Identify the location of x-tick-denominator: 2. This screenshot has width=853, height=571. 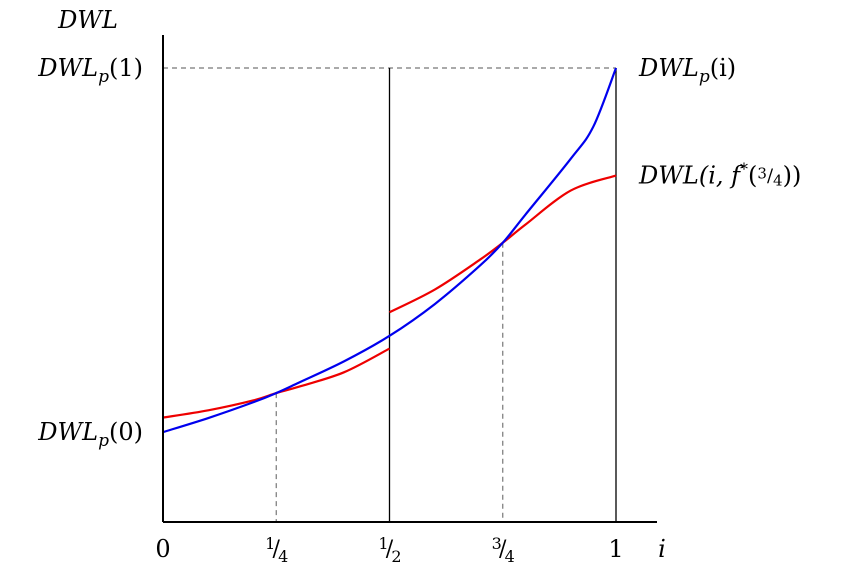
(396, 556).